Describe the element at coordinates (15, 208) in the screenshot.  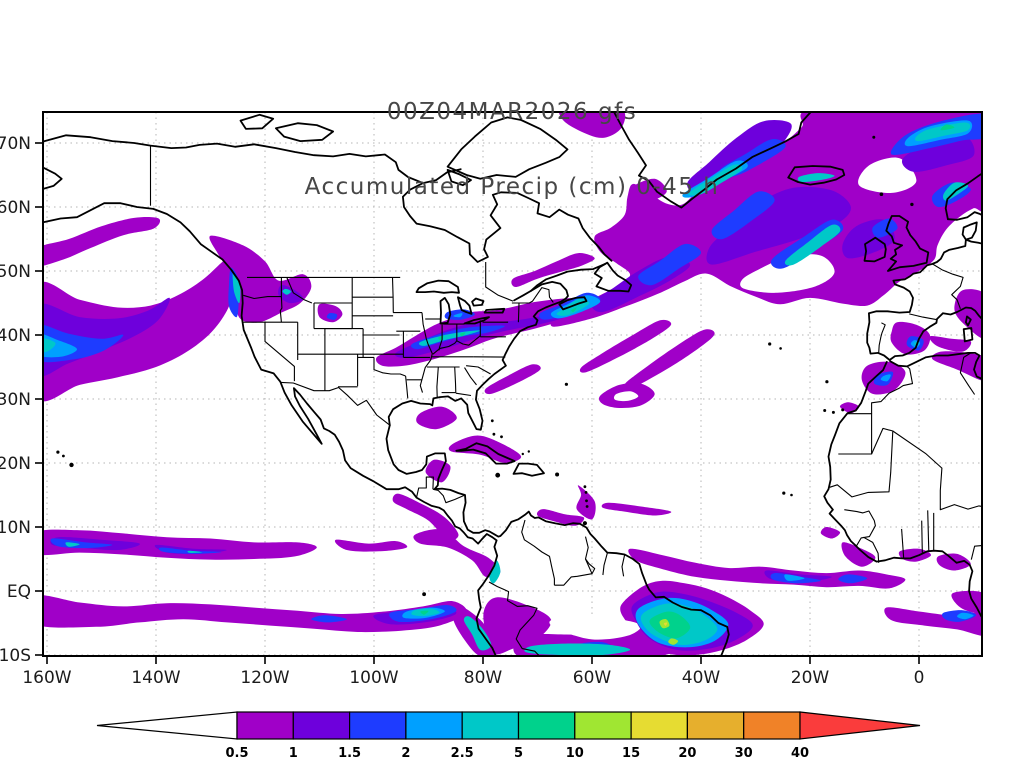
I see `lat-tick-label: 60N` at that location.